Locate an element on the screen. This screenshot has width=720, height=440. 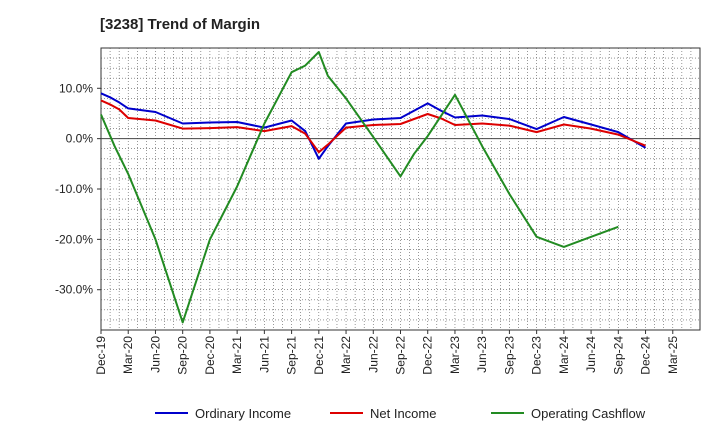
x-tick-label: Mar-20 is located at coordinates (128, 355).